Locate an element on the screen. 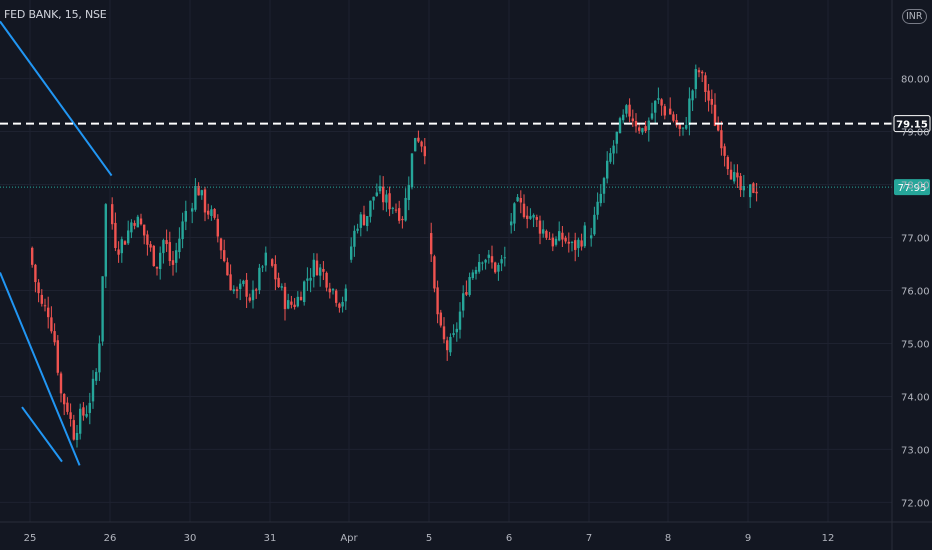 Image resolution: width=932 pixels, height=550 pixels. level-layer: 79.15 77.95 is located at coordinates (465, 155).